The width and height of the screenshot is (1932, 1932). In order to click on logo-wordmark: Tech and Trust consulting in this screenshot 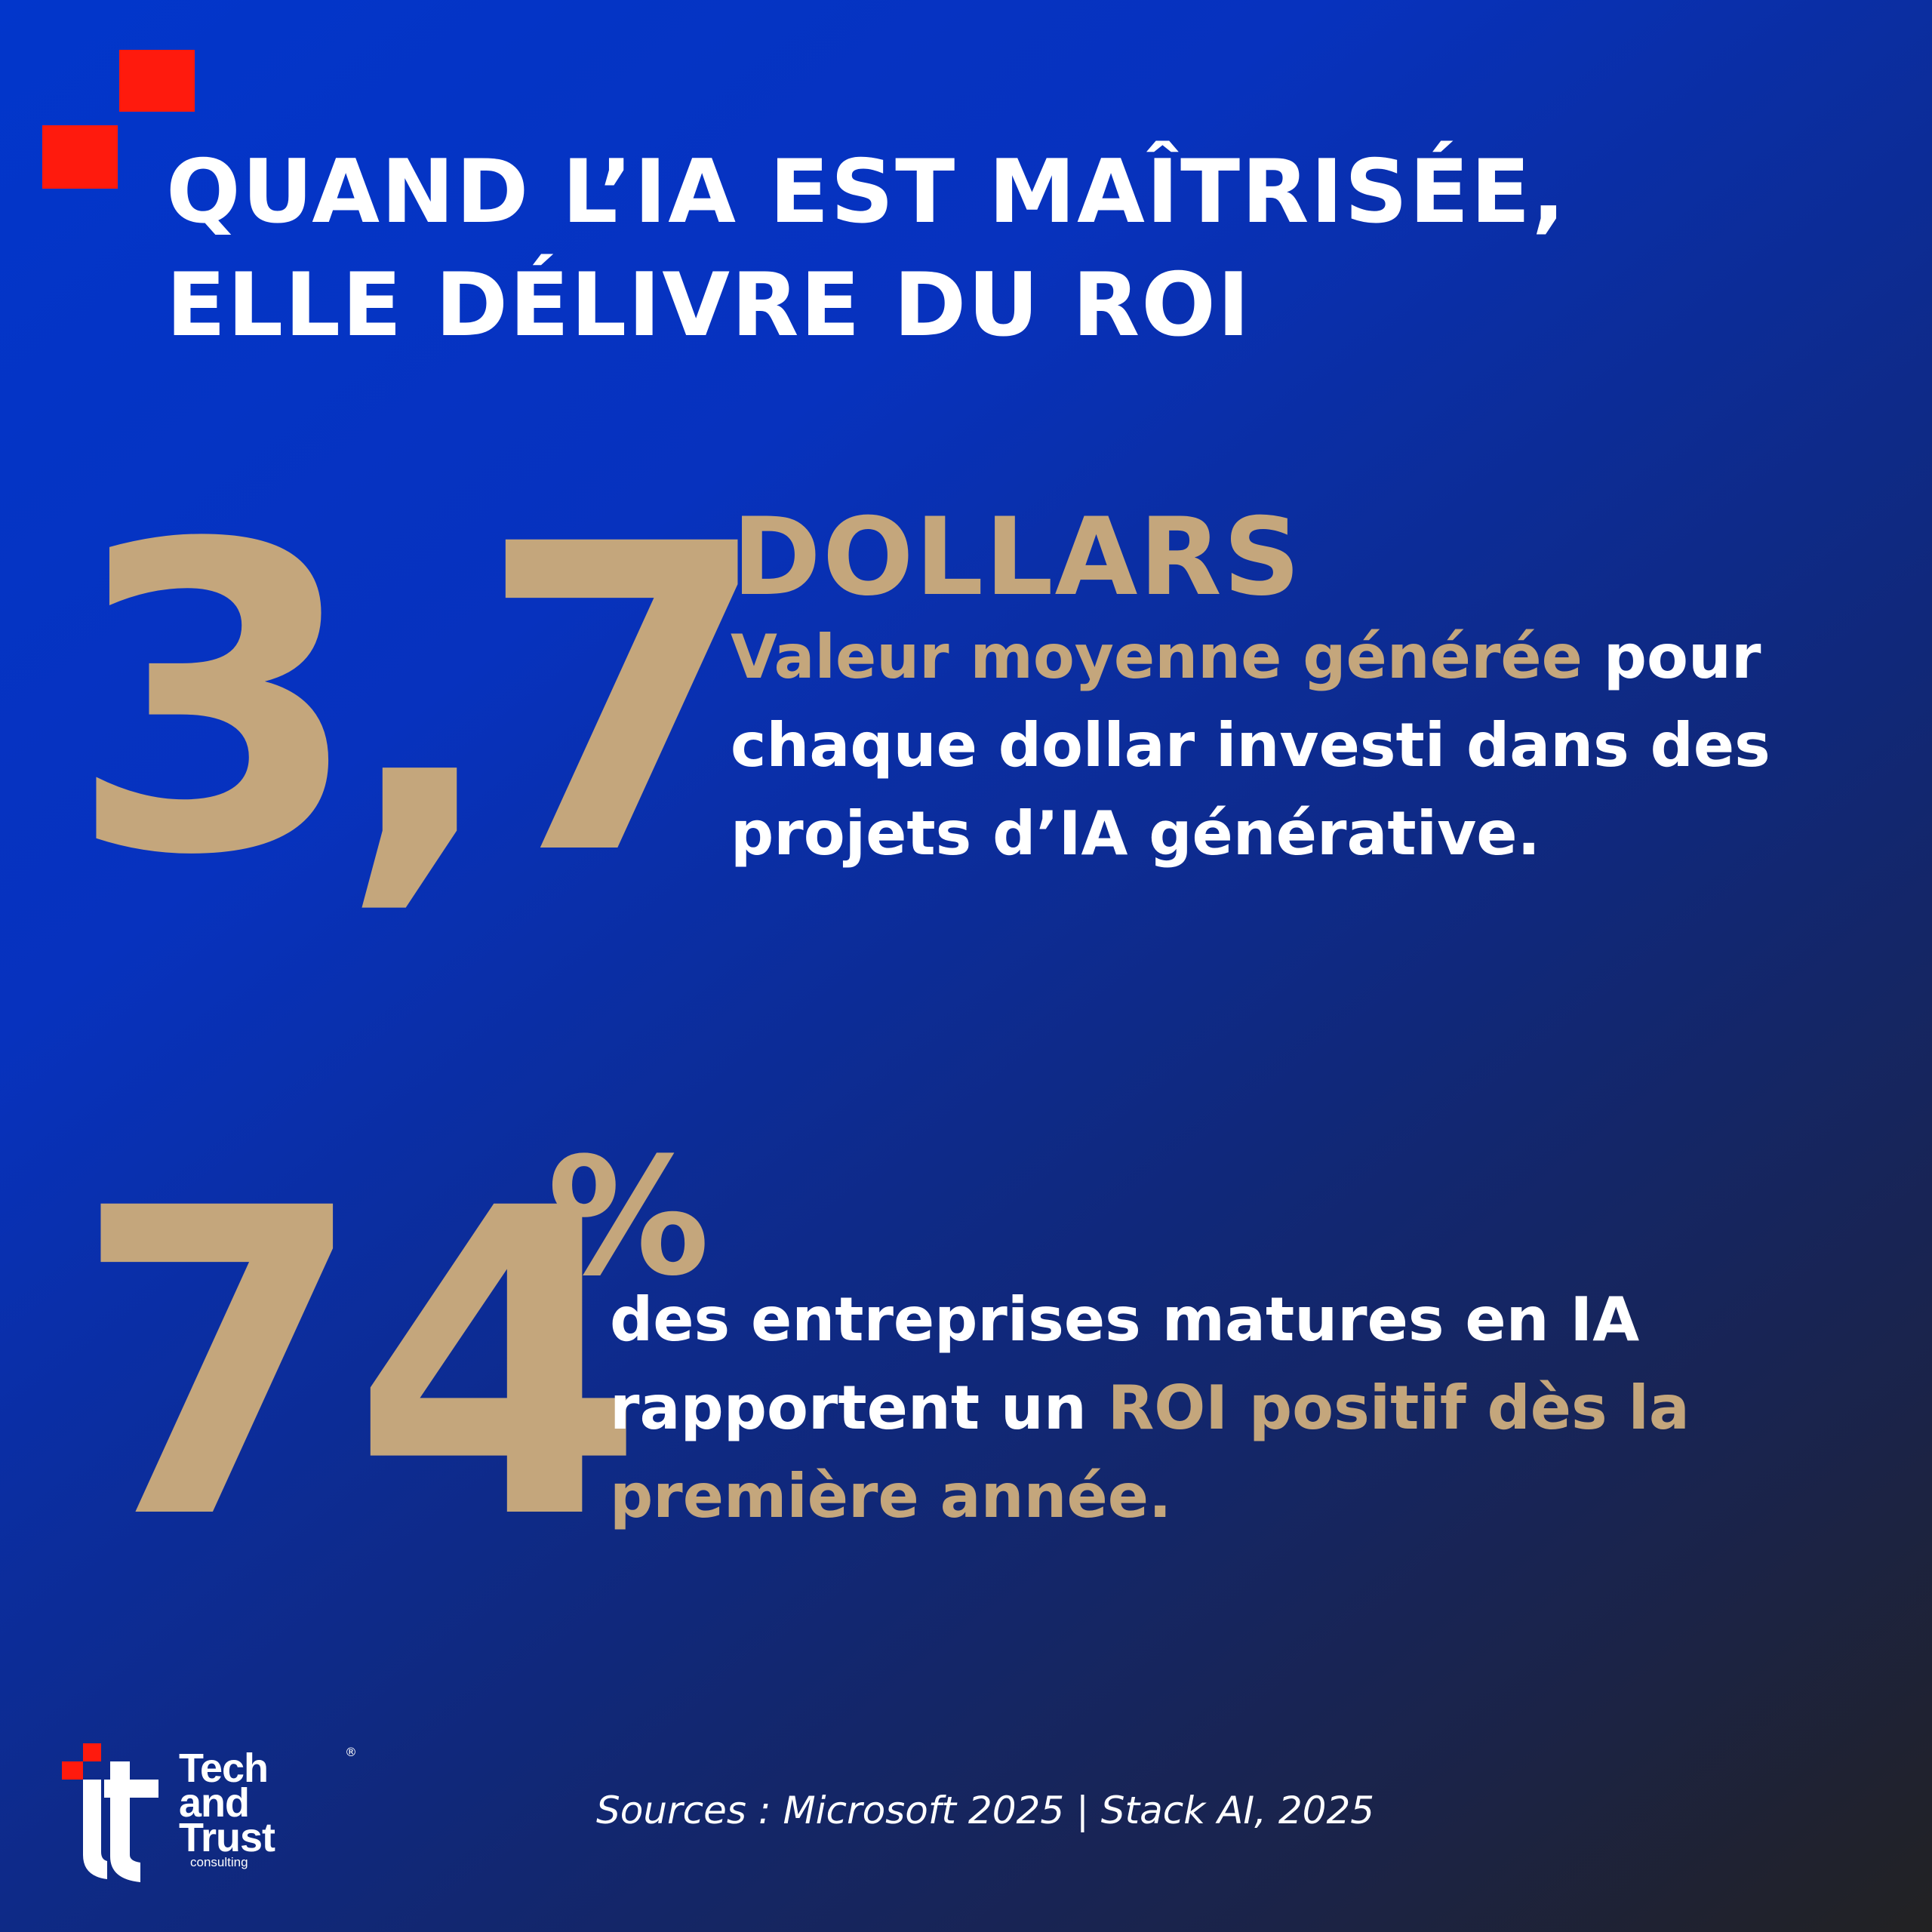, I will do `click(227, 1809)`.